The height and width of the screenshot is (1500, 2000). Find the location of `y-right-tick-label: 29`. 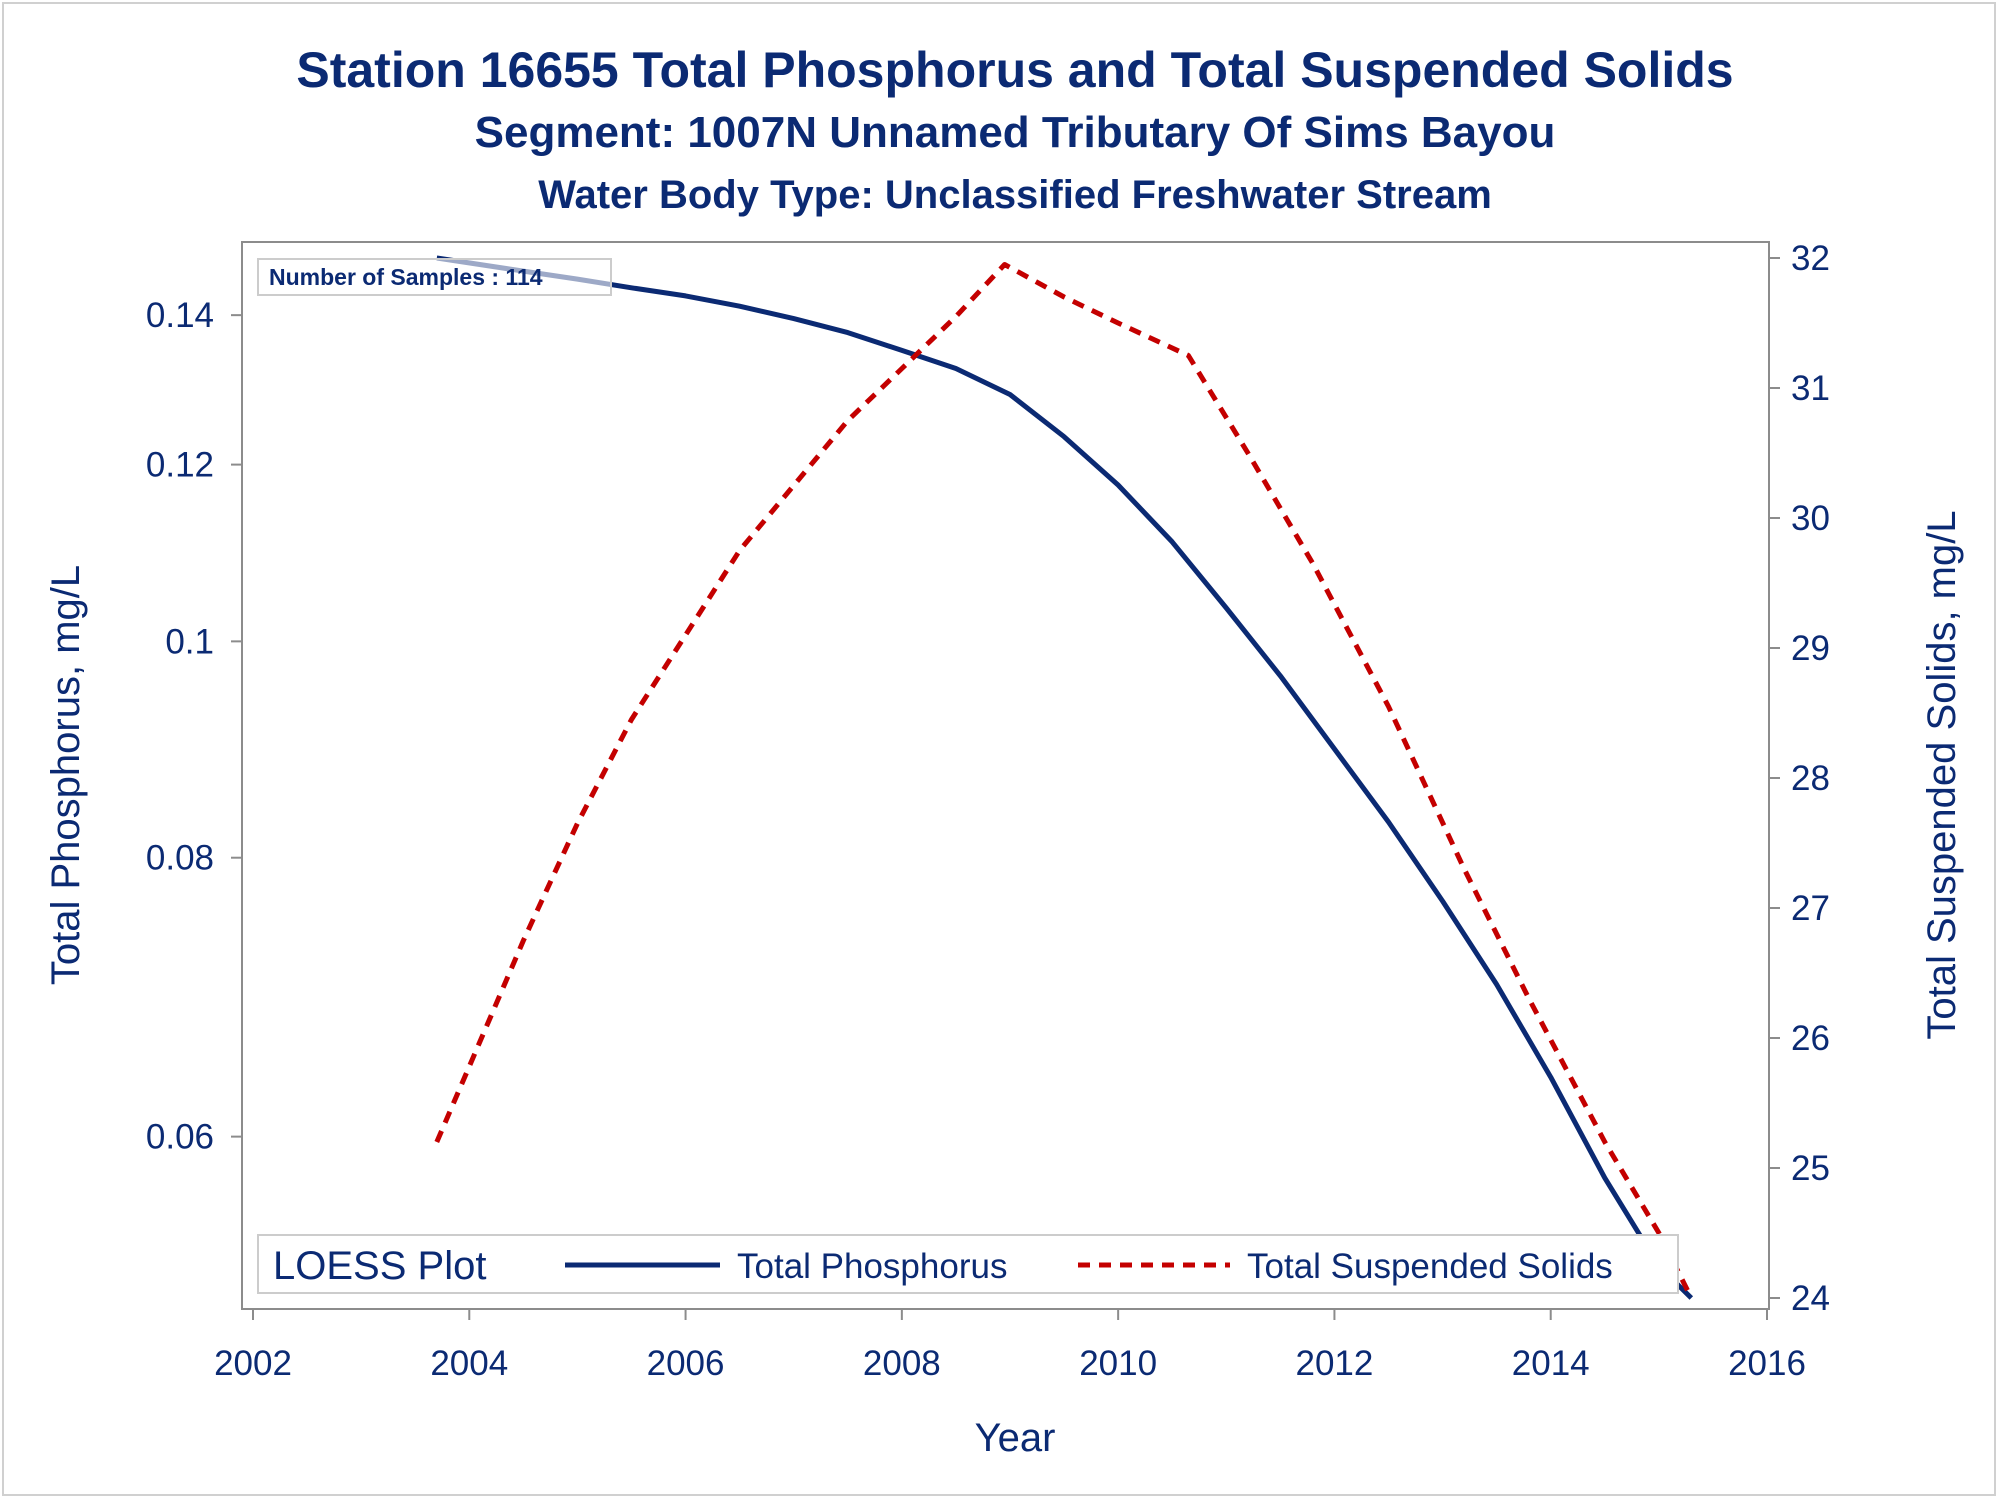

y-right-tick-label: 29 is located at coordinates (1810, 648).